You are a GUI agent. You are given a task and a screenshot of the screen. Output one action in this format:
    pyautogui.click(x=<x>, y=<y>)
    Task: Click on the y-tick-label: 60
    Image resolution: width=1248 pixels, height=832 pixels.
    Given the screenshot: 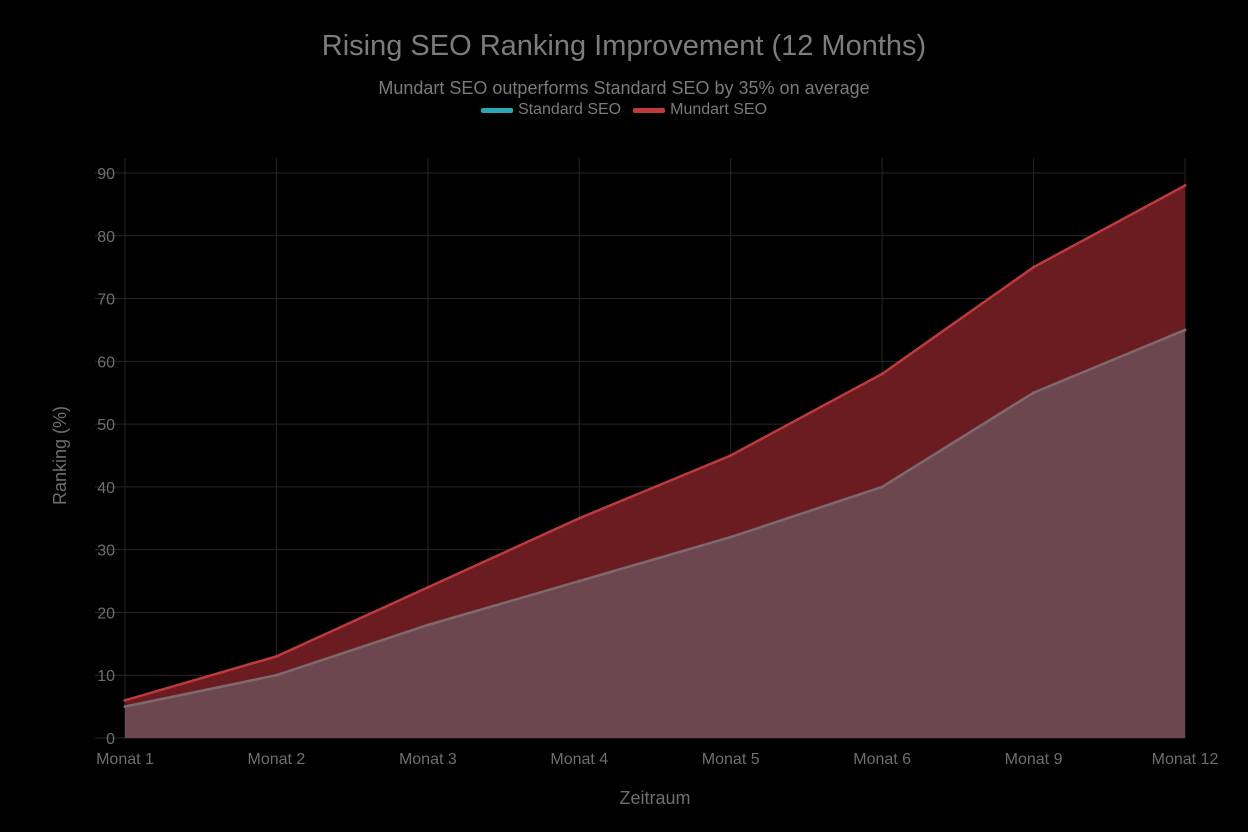 What is the action you would take?
    pyautogui.click(x=106, y=362)
    